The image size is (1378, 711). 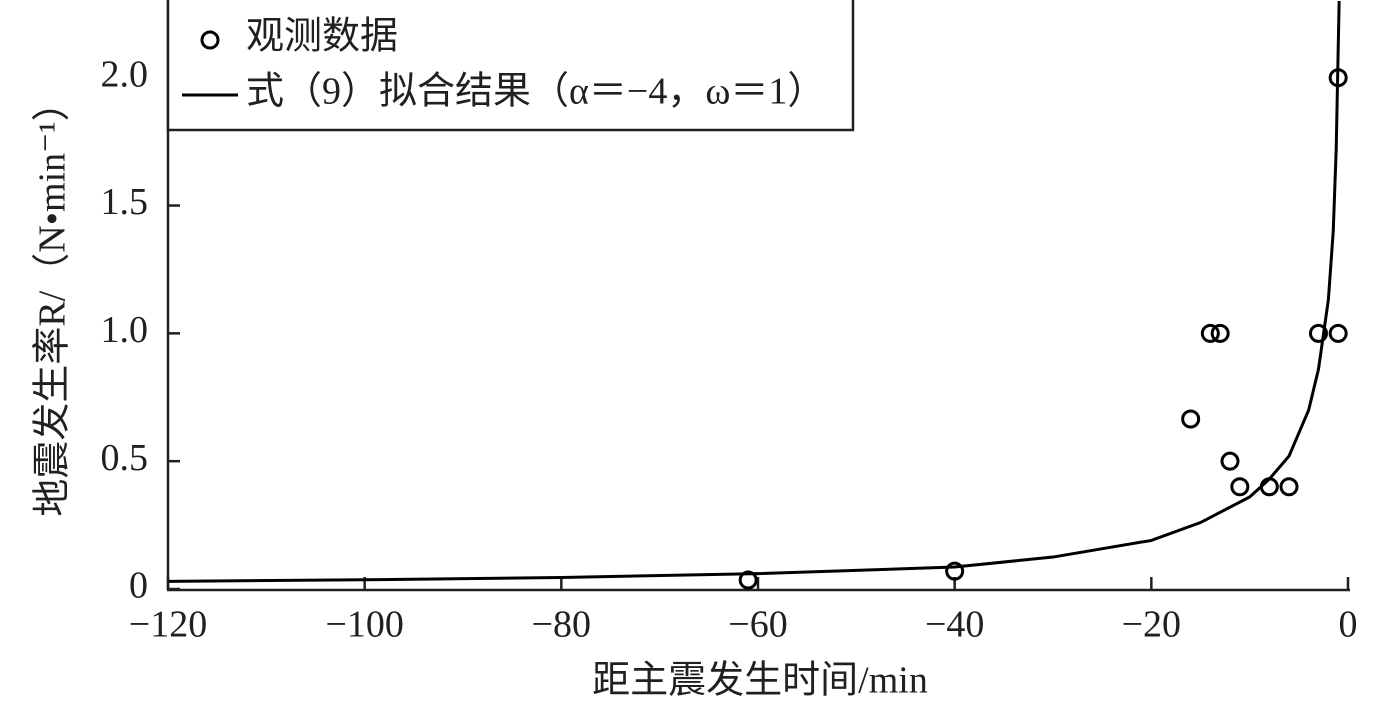 What do you see at coordinates (125, 74) in the screenshot?
I see `y-tick-label: 2.0` at bounding box center [125, 74].